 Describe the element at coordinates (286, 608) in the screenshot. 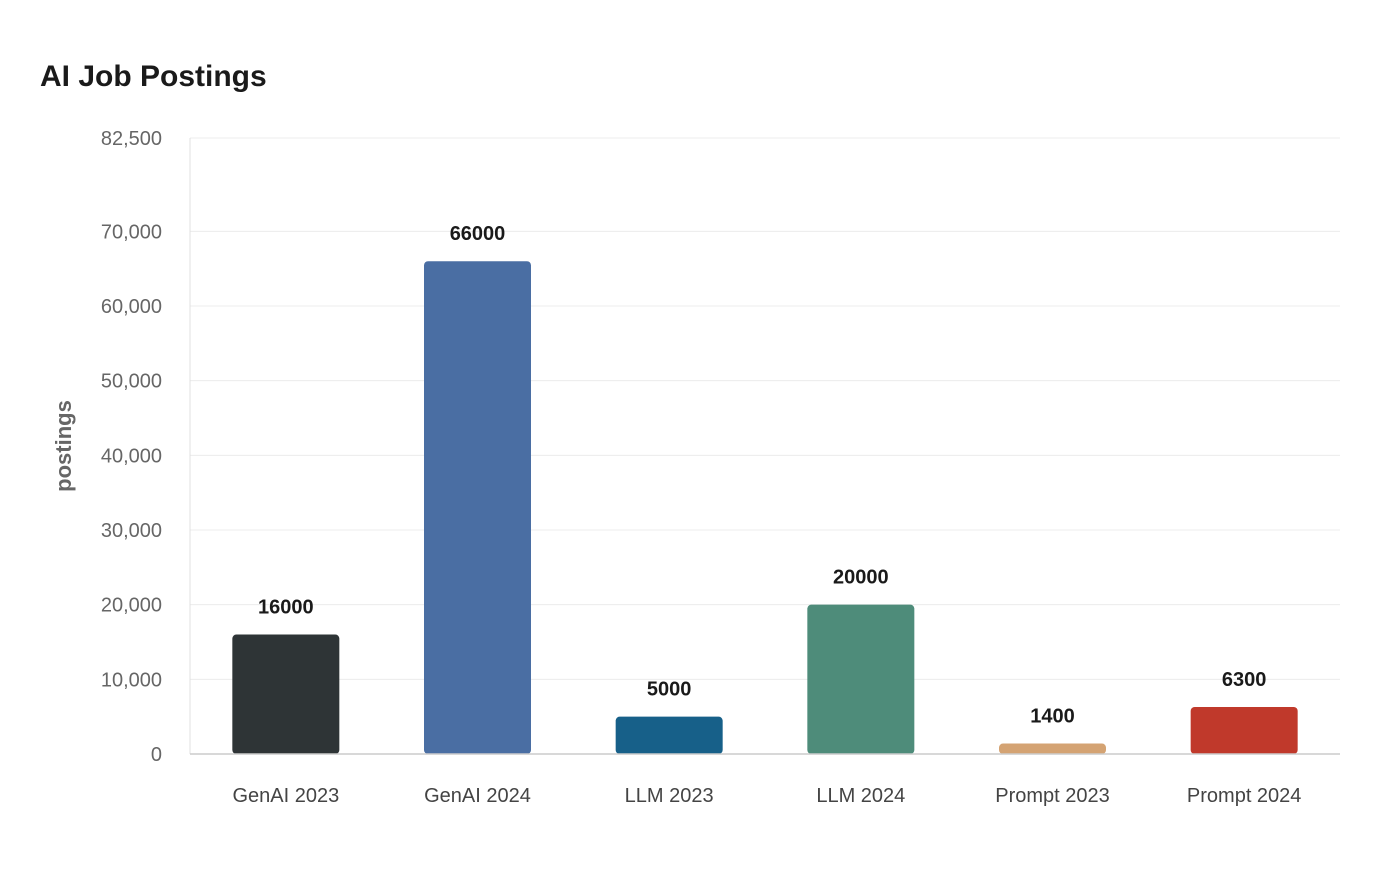

I see `data-label: 16000` at that location.